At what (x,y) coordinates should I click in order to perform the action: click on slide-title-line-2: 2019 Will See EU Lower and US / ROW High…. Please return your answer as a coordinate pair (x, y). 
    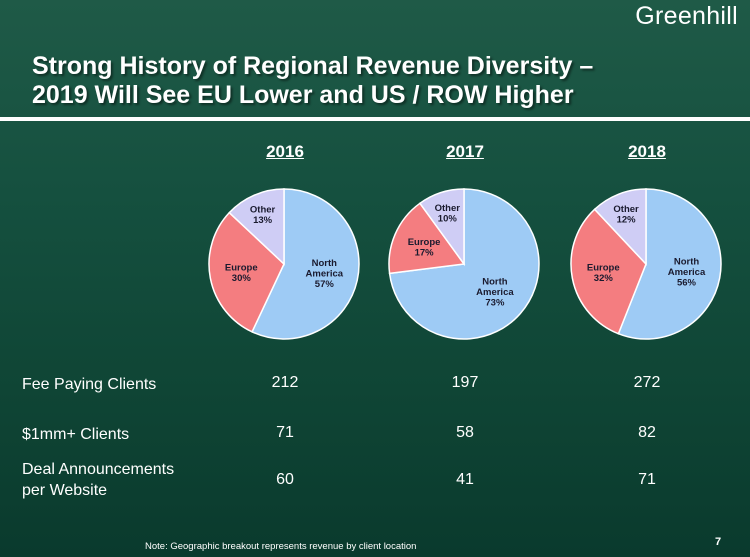
    Looking at the image, I should click on (303, 95).